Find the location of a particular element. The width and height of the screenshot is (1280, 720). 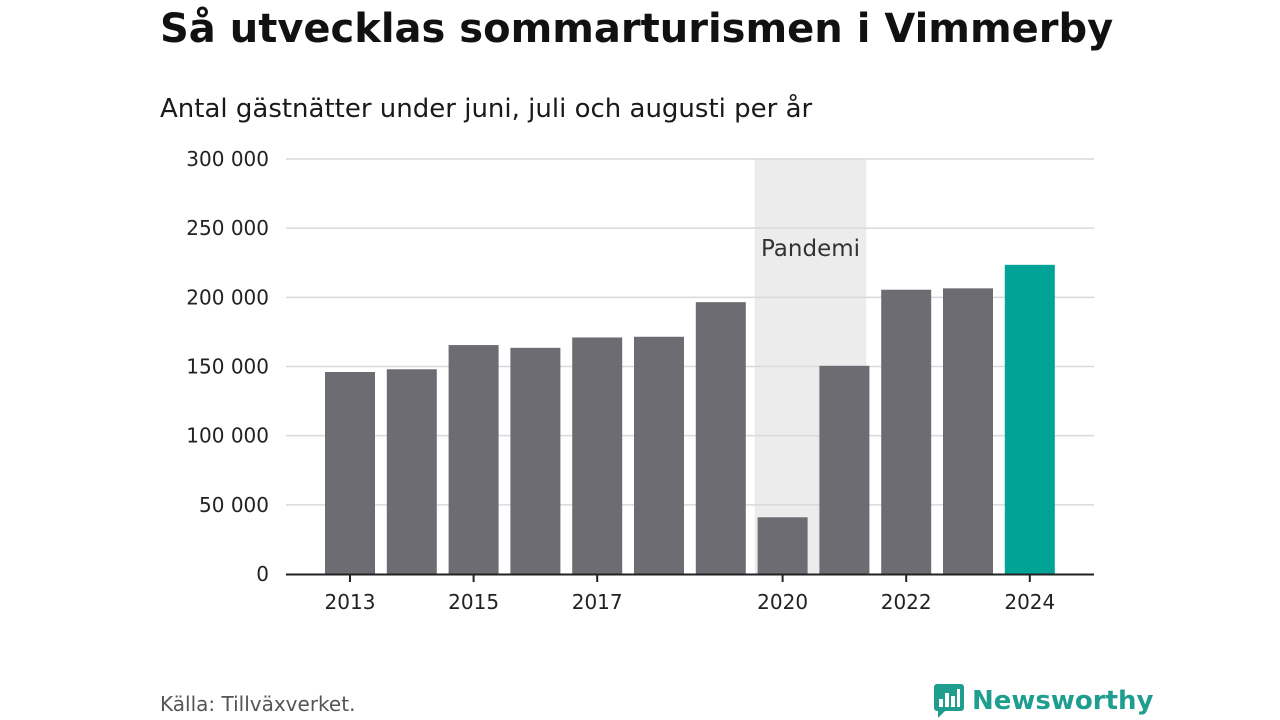

annotation-labels: Pandemi is located at coordinates (810, 249).